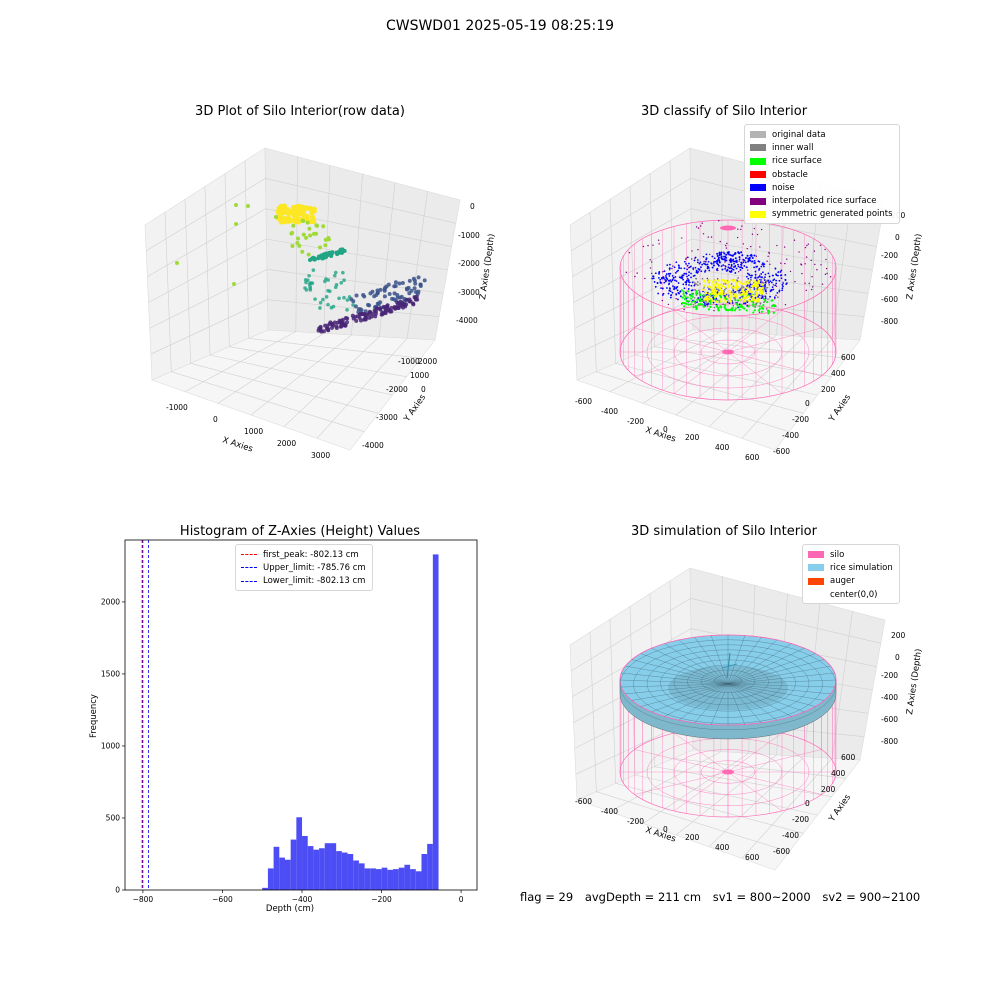 The width and height of the screenshot is (1000, 1000). What do you see at coordinates (838, 373) in the screenshot?
I see `cls-y-tick: 400` at bounding box center [838, 373].